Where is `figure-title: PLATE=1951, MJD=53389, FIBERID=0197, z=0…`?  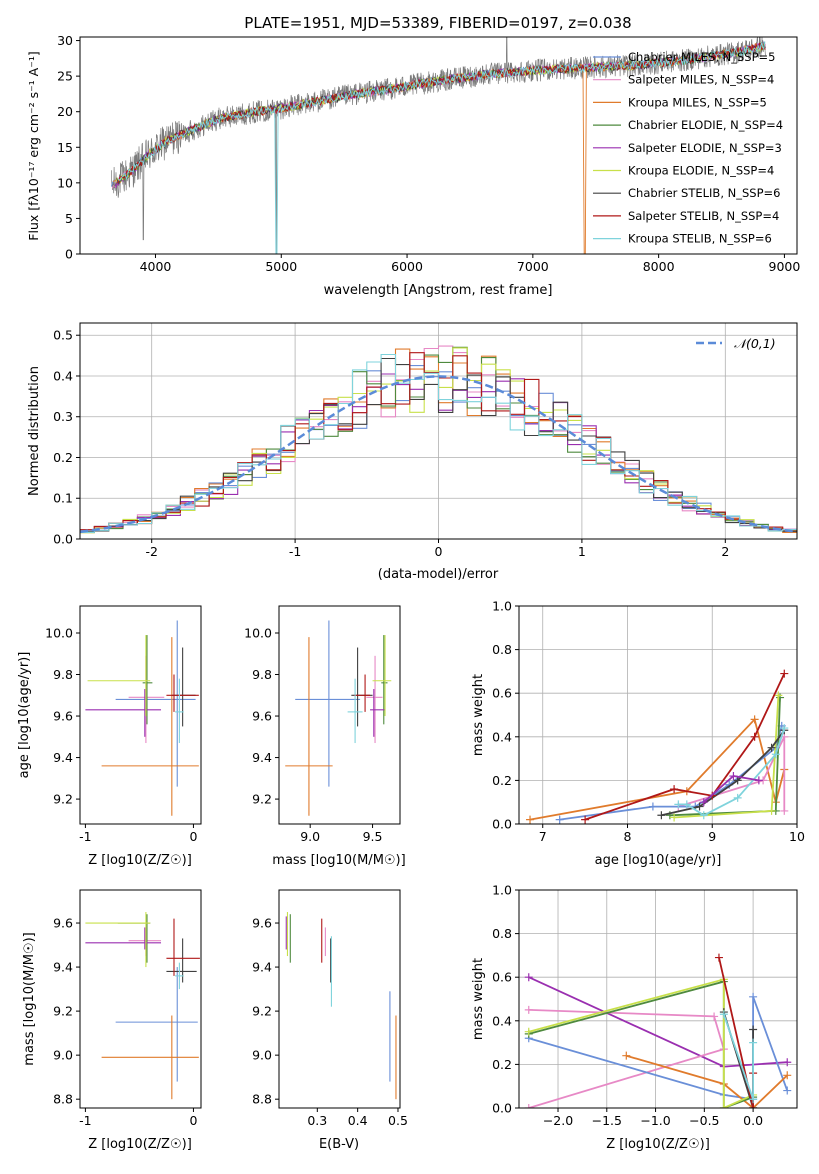
figure-title: PLATE=1951, MJD=53389, FIBERID=0197, z=0… is located at coordinates (437, 23).